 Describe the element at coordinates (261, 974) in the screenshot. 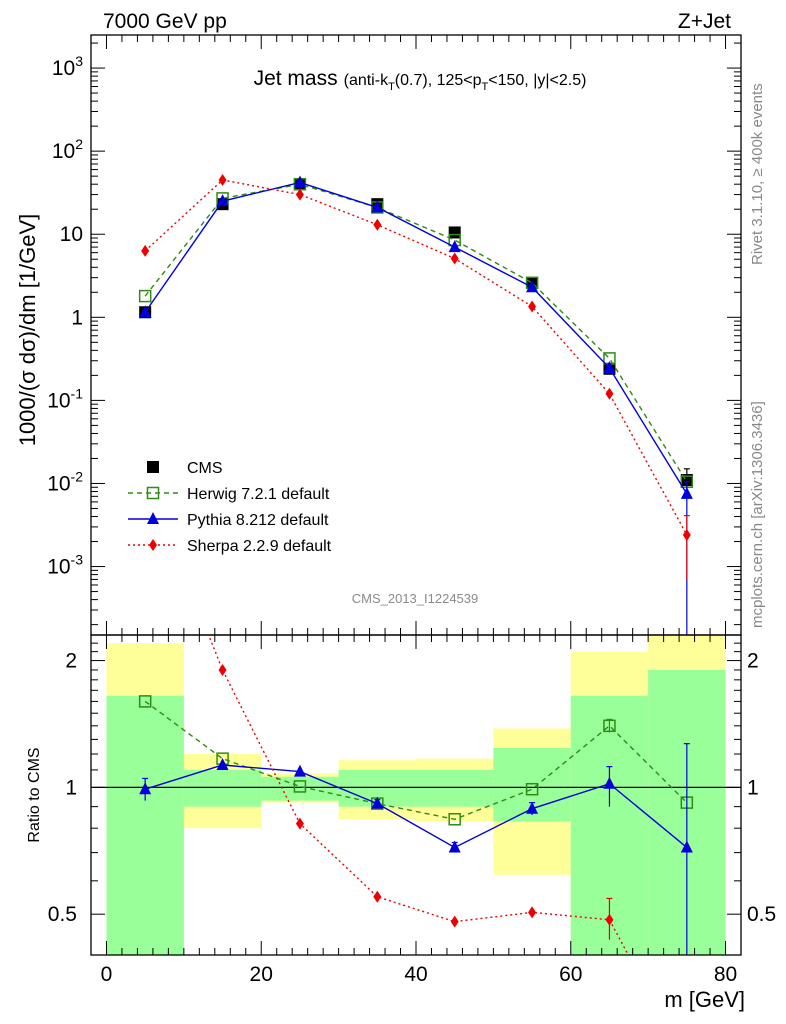

I see `x-tick-label: 20` at that location.